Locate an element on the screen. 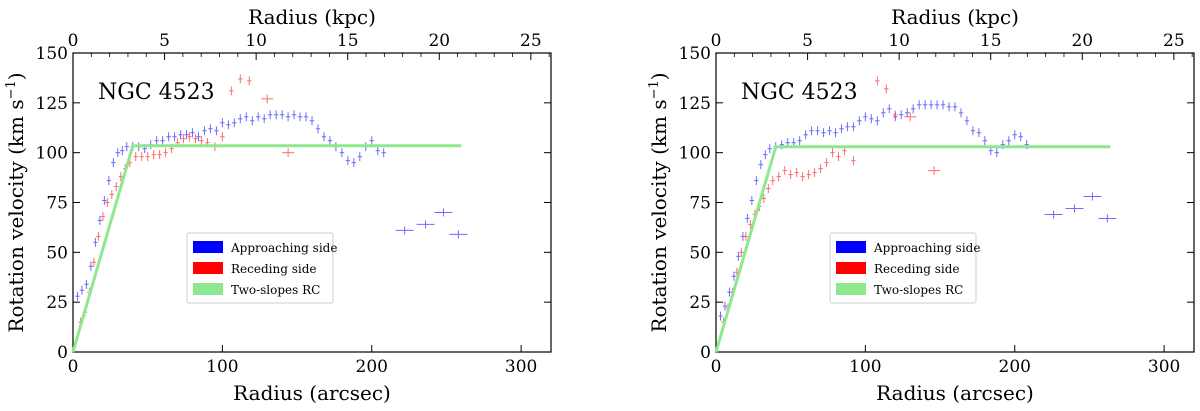 This screenshot has height=411, width=1200. x-tick-label: 300 is located at coordinates (521, 367).